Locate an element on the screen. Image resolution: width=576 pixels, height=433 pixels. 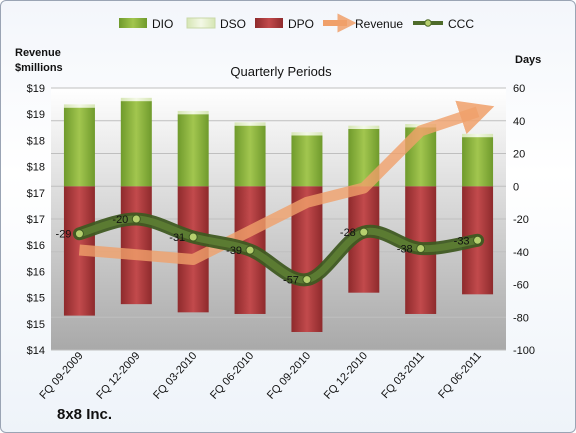
legend: DIO DSO DPO Revenue CCC is located at coordinates (296, 23).